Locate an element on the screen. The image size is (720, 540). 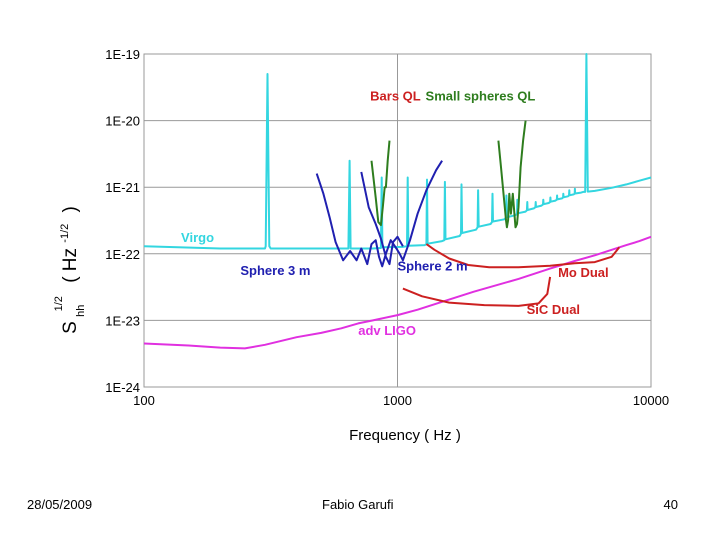
x-tick-label-2: 10000 is located at coordinates (651, 400).